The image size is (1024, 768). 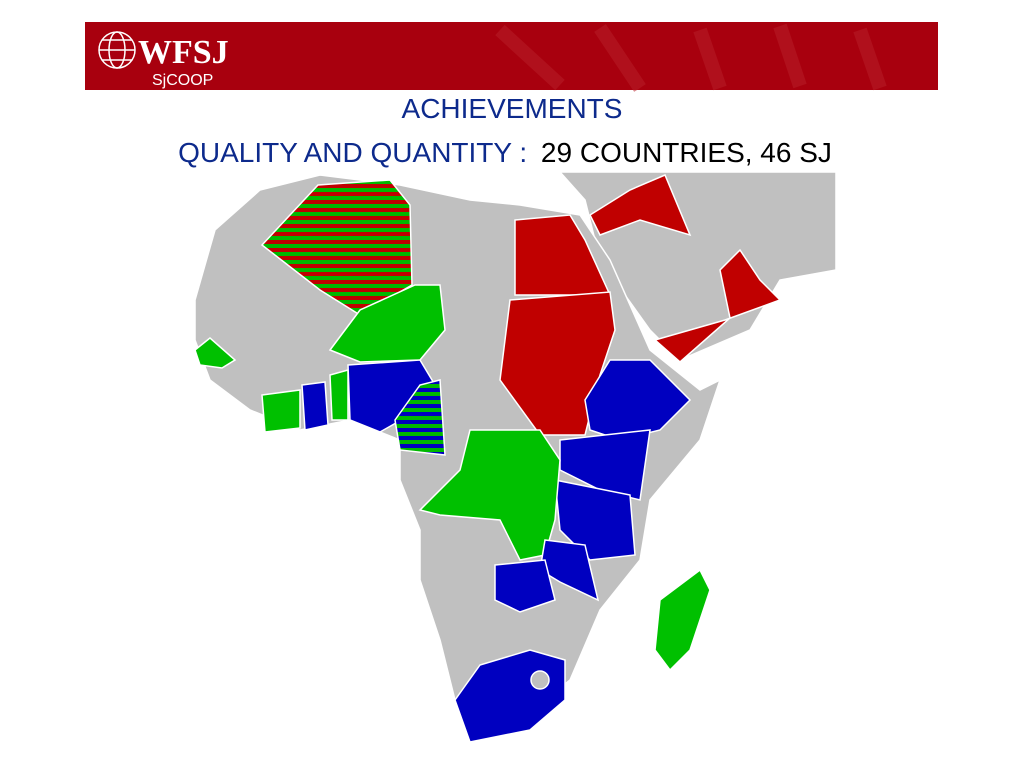 What do you see at coordinates (183, 52) in the screenshot?
I see `logo: WFSJ` at bounding box center [183, 52].